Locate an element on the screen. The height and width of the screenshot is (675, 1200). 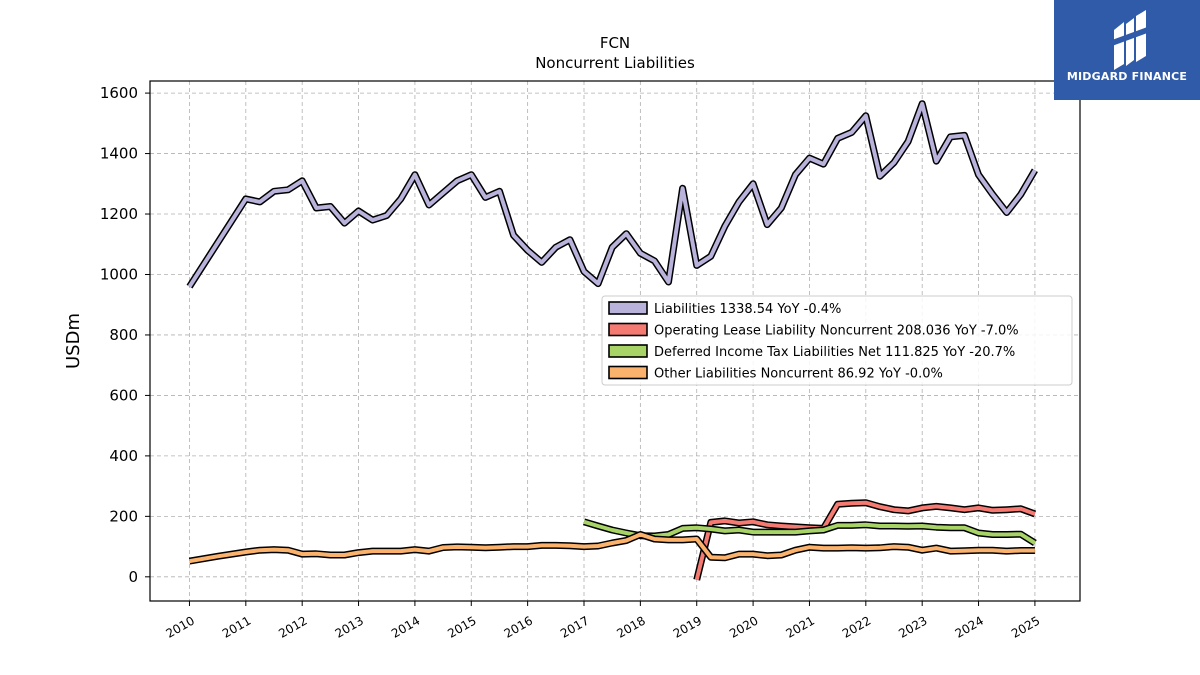
x-tick-label: 2017 is located at coordinates (574, 626).